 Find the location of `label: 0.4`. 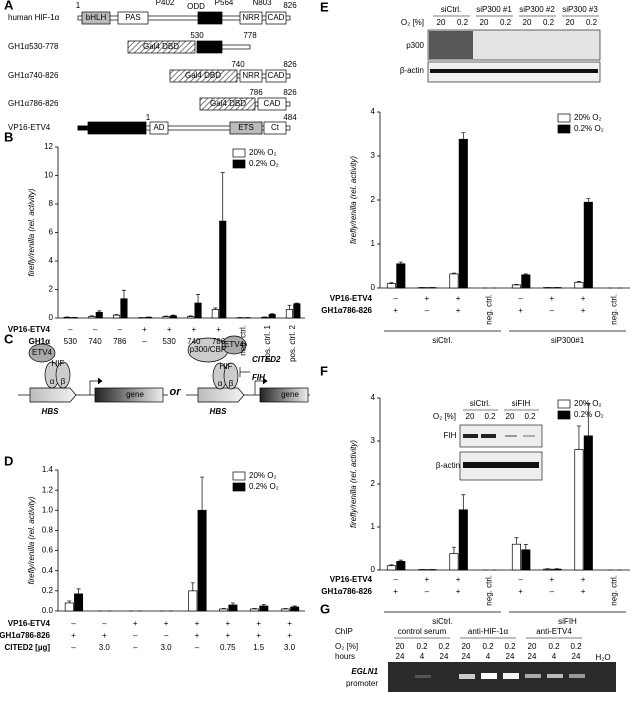

label: 0.4 is located at coordinates (48, 570).